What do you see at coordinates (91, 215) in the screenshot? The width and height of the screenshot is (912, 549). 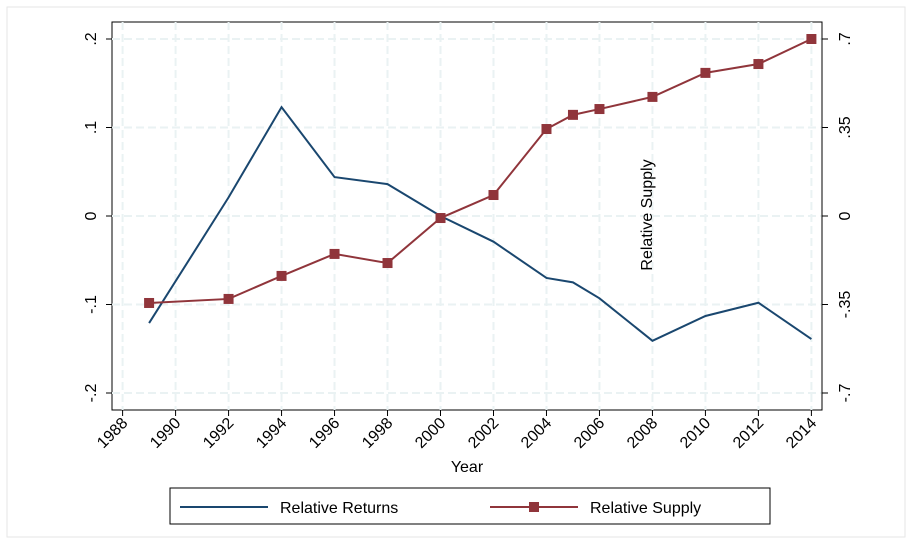 I see `y-tick-label: 0` at bounding box center [91, 215].